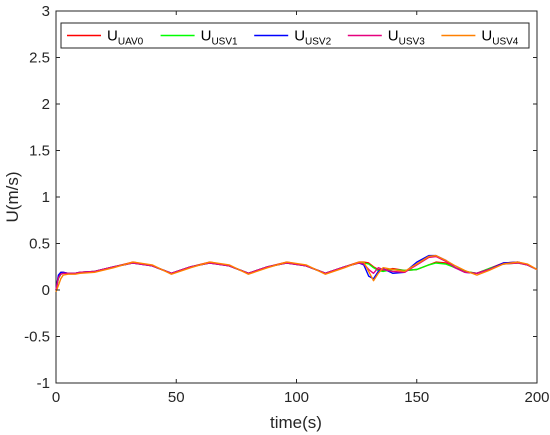 Image resolution: width=550 pixels, height=435 pixels. I want to click on series-line-usv4, so click(296, 273).